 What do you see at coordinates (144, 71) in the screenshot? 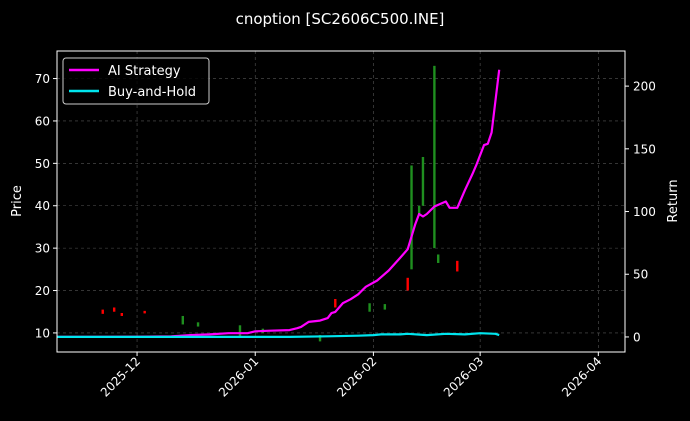
I see `legend-label-ai-strategy: AI Strategy` at bounding box center [144, 71].